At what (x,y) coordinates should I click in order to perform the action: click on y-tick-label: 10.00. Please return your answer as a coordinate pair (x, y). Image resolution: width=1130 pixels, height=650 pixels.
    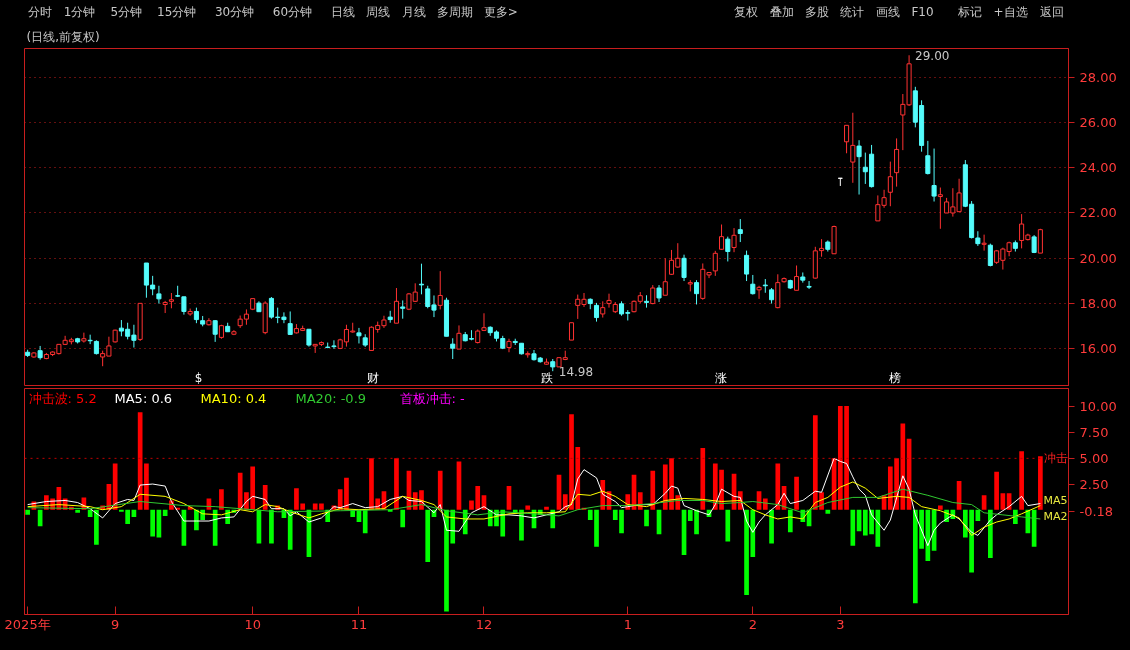
    Looking at the image, I should click on (1098, 407).